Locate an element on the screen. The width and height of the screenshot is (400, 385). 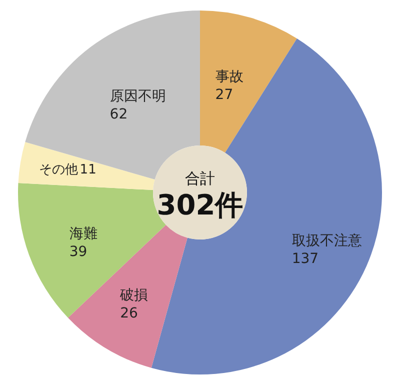
slice-label: その他 is located at coordinates (58, 170).